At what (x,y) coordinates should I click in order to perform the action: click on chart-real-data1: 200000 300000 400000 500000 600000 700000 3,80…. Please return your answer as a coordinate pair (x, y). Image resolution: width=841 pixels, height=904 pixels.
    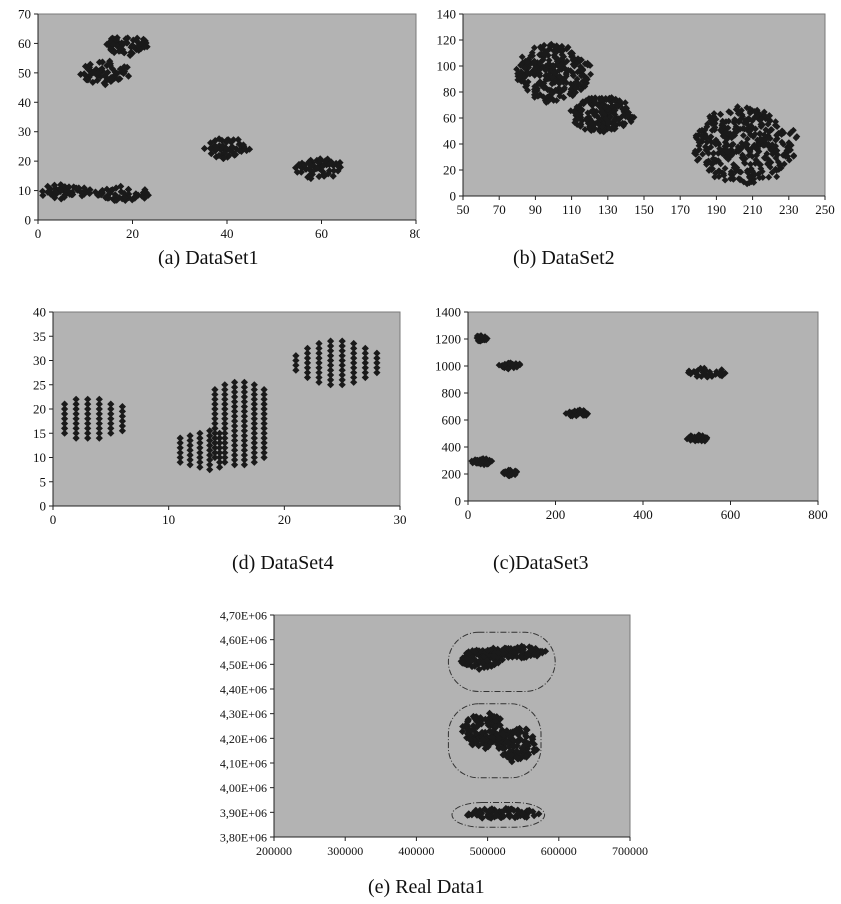
    Looking at the image, I should click on (434, 734).